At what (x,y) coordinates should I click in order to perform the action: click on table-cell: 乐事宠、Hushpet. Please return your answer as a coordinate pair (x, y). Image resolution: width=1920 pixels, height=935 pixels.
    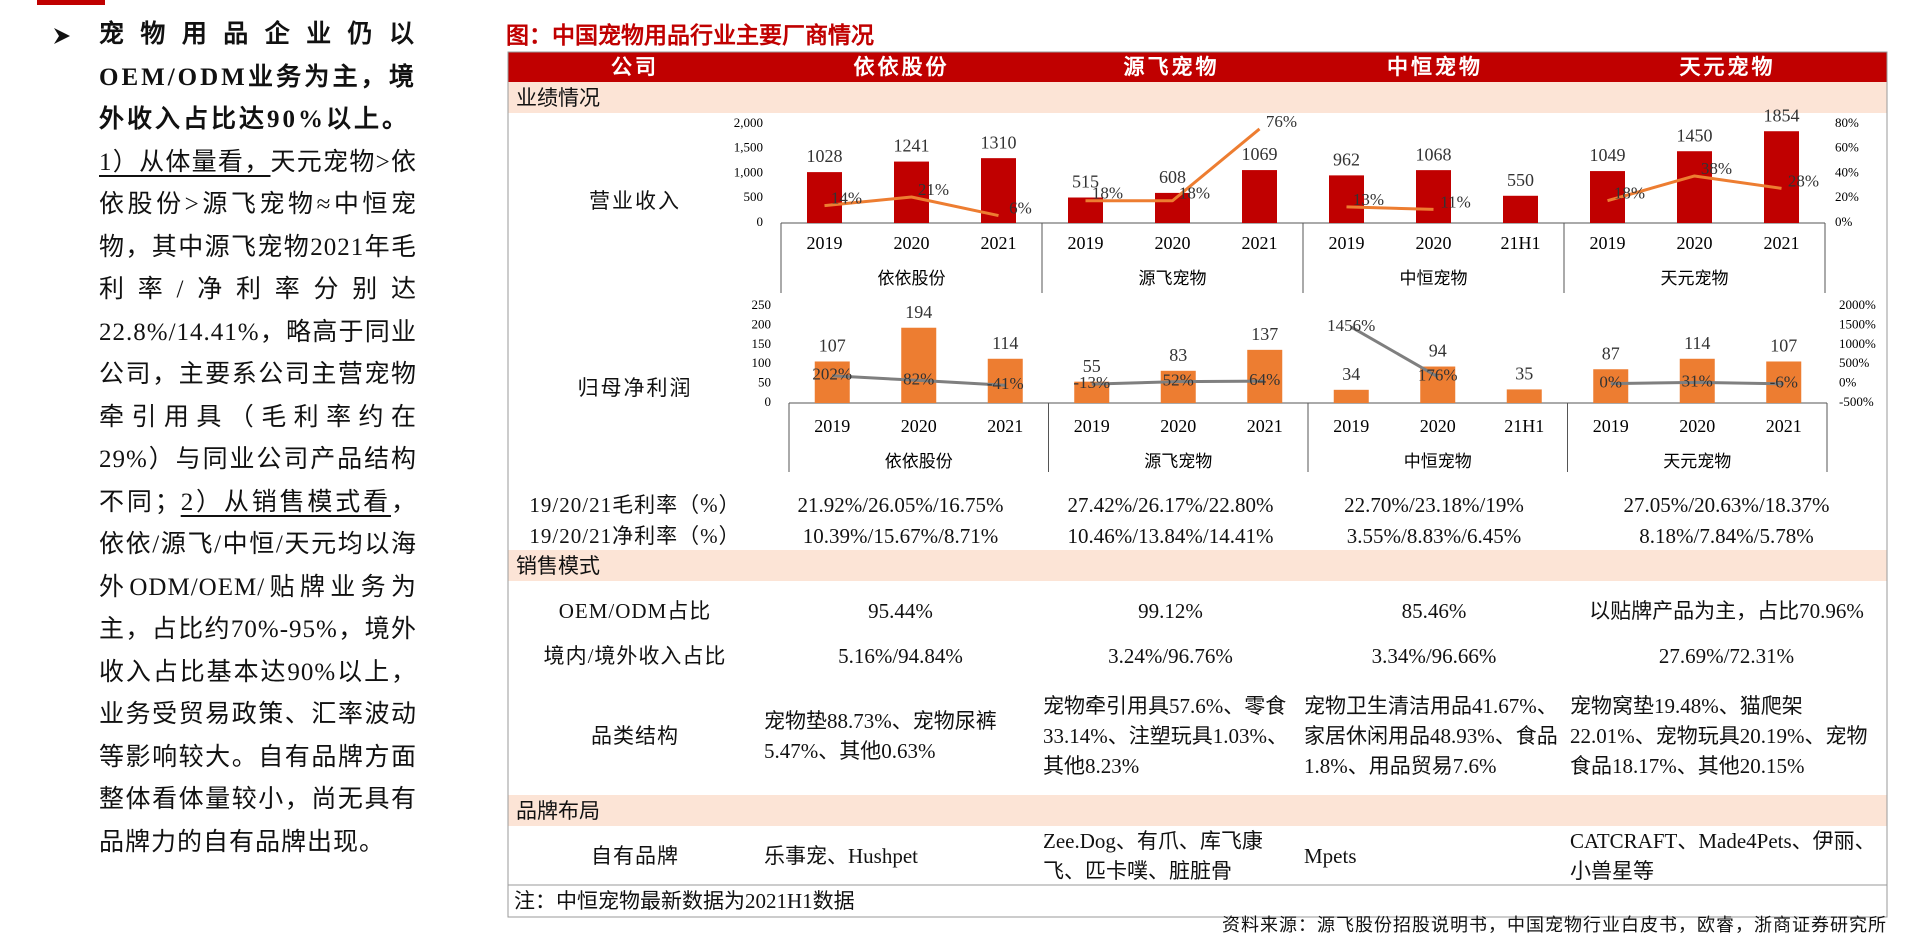
    Looking at the image, I should click on (841, 856).